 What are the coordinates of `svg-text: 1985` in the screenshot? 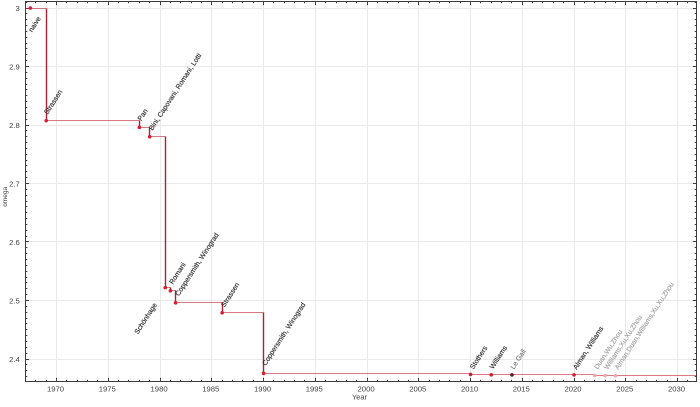 It's located at (210, 388).